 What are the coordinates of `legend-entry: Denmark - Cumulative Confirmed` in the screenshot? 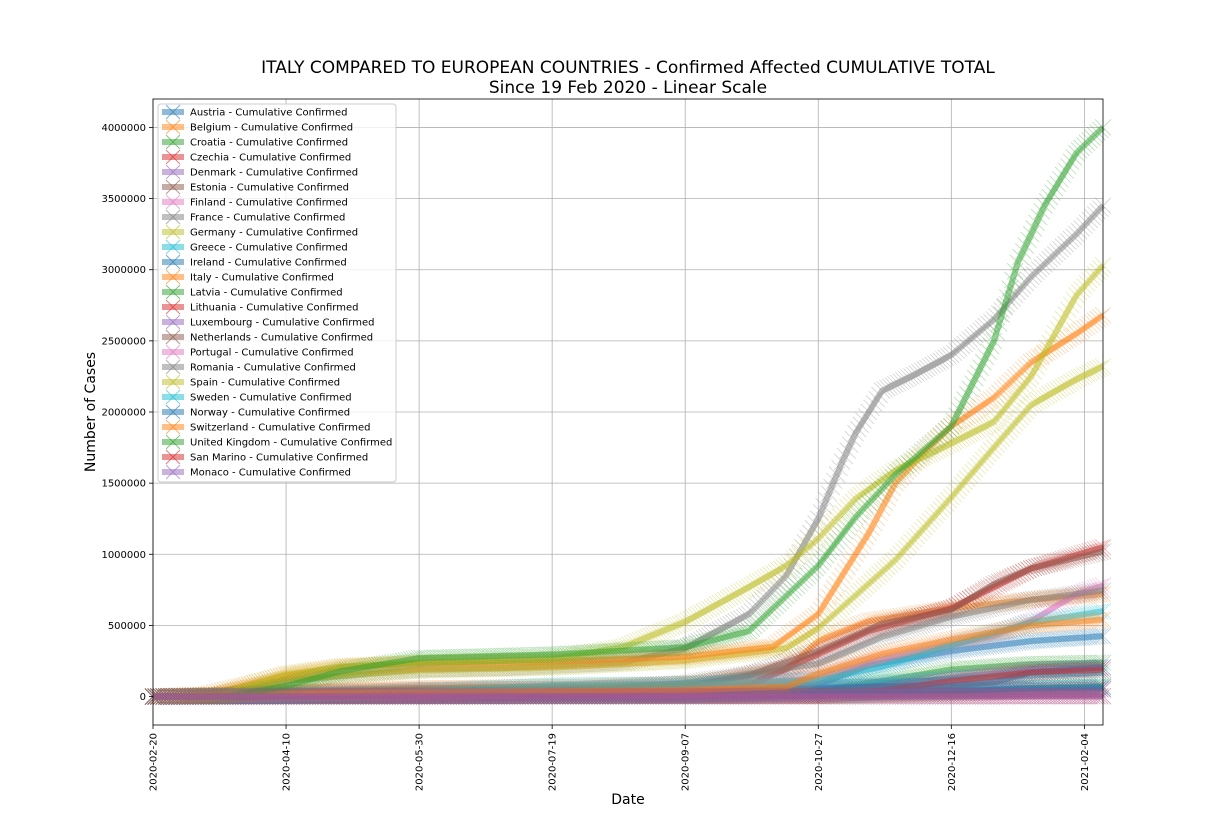 It's located at (260, 172).